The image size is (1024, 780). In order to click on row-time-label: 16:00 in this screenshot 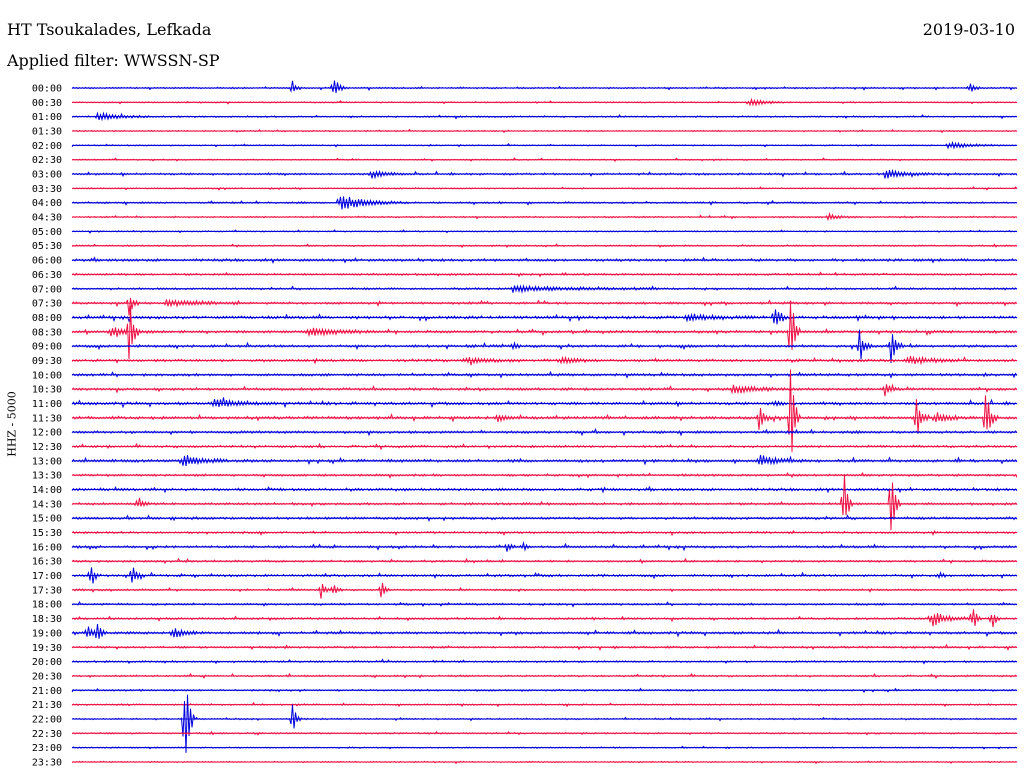, I will do `click(47, 547)`.